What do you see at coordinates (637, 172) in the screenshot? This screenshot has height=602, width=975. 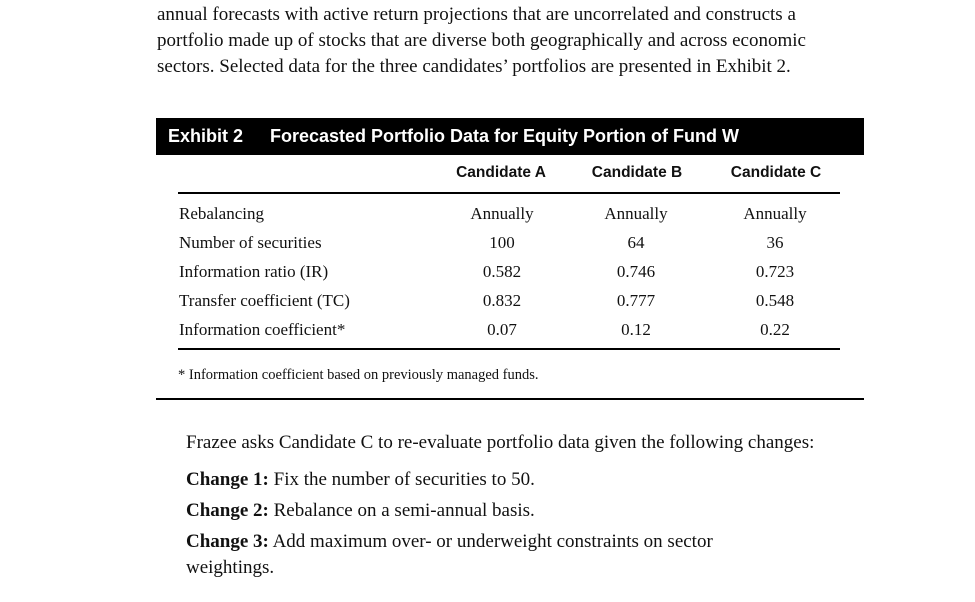 I see `column-header-candidate-b: Candidate B` at bounding box center [637, 172].